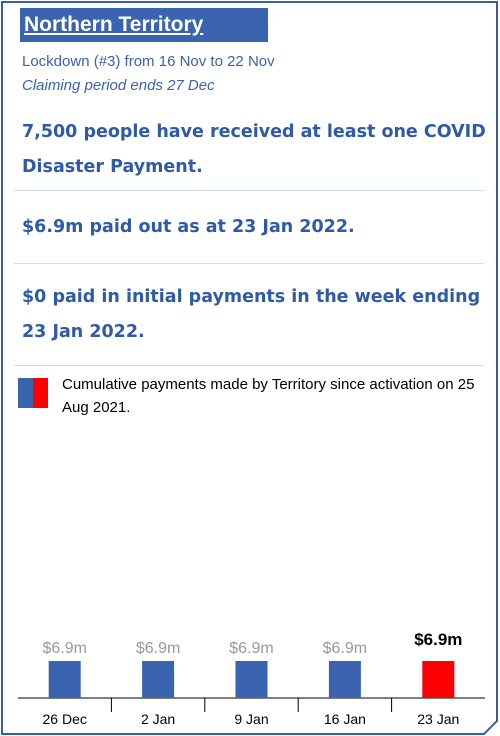 This screenshot has height=736, width=500. I want to click on x-tick-label: 23 Jan, so click(438, 719).